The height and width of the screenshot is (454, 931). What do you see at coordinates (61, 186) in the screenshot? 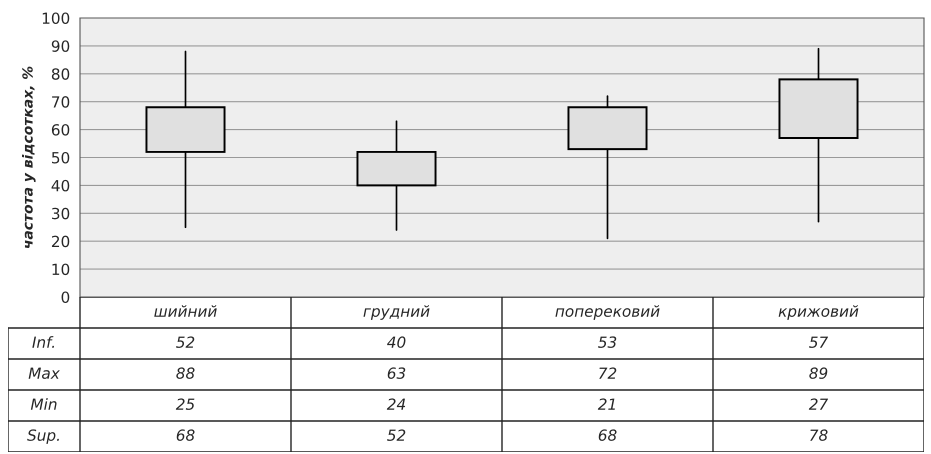
I see `y-tick-label: 40` at bounding box center [61, 186].